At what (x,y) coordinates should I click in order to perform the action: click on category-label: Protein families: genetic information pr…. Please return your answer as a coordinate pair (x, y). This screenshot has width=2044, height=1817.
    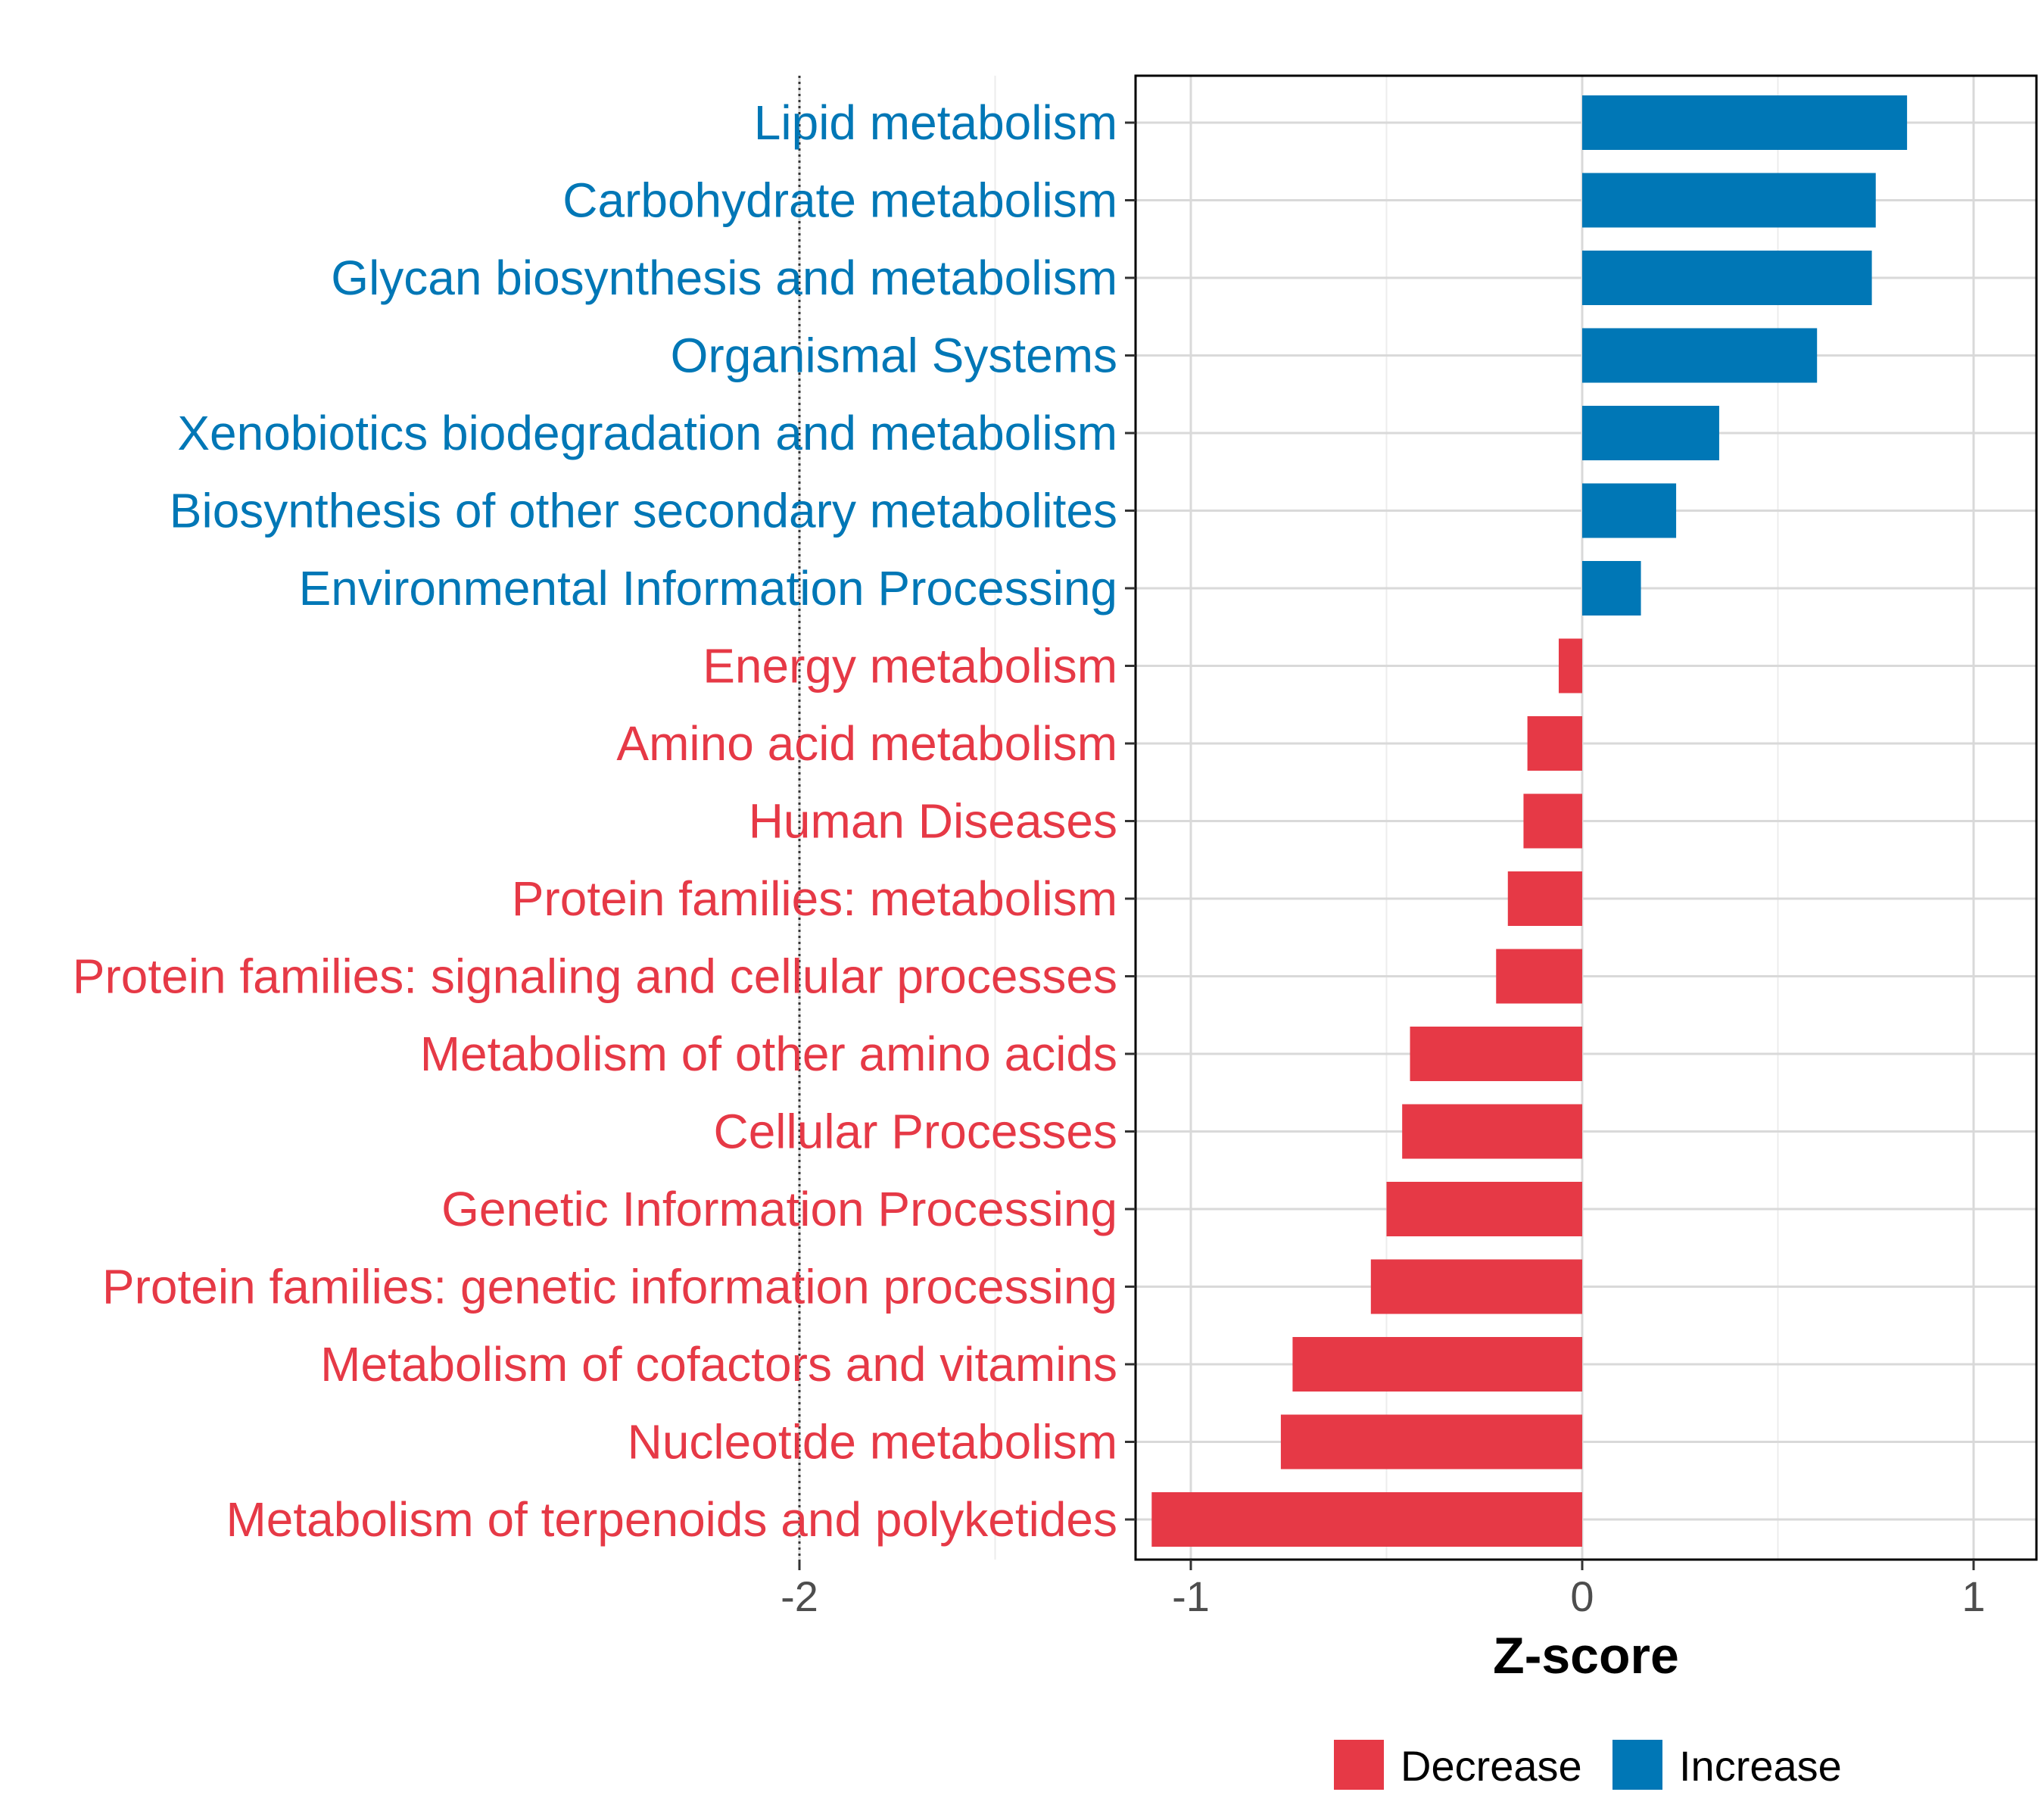
    Looking at the image, I should click on (609, 1287).